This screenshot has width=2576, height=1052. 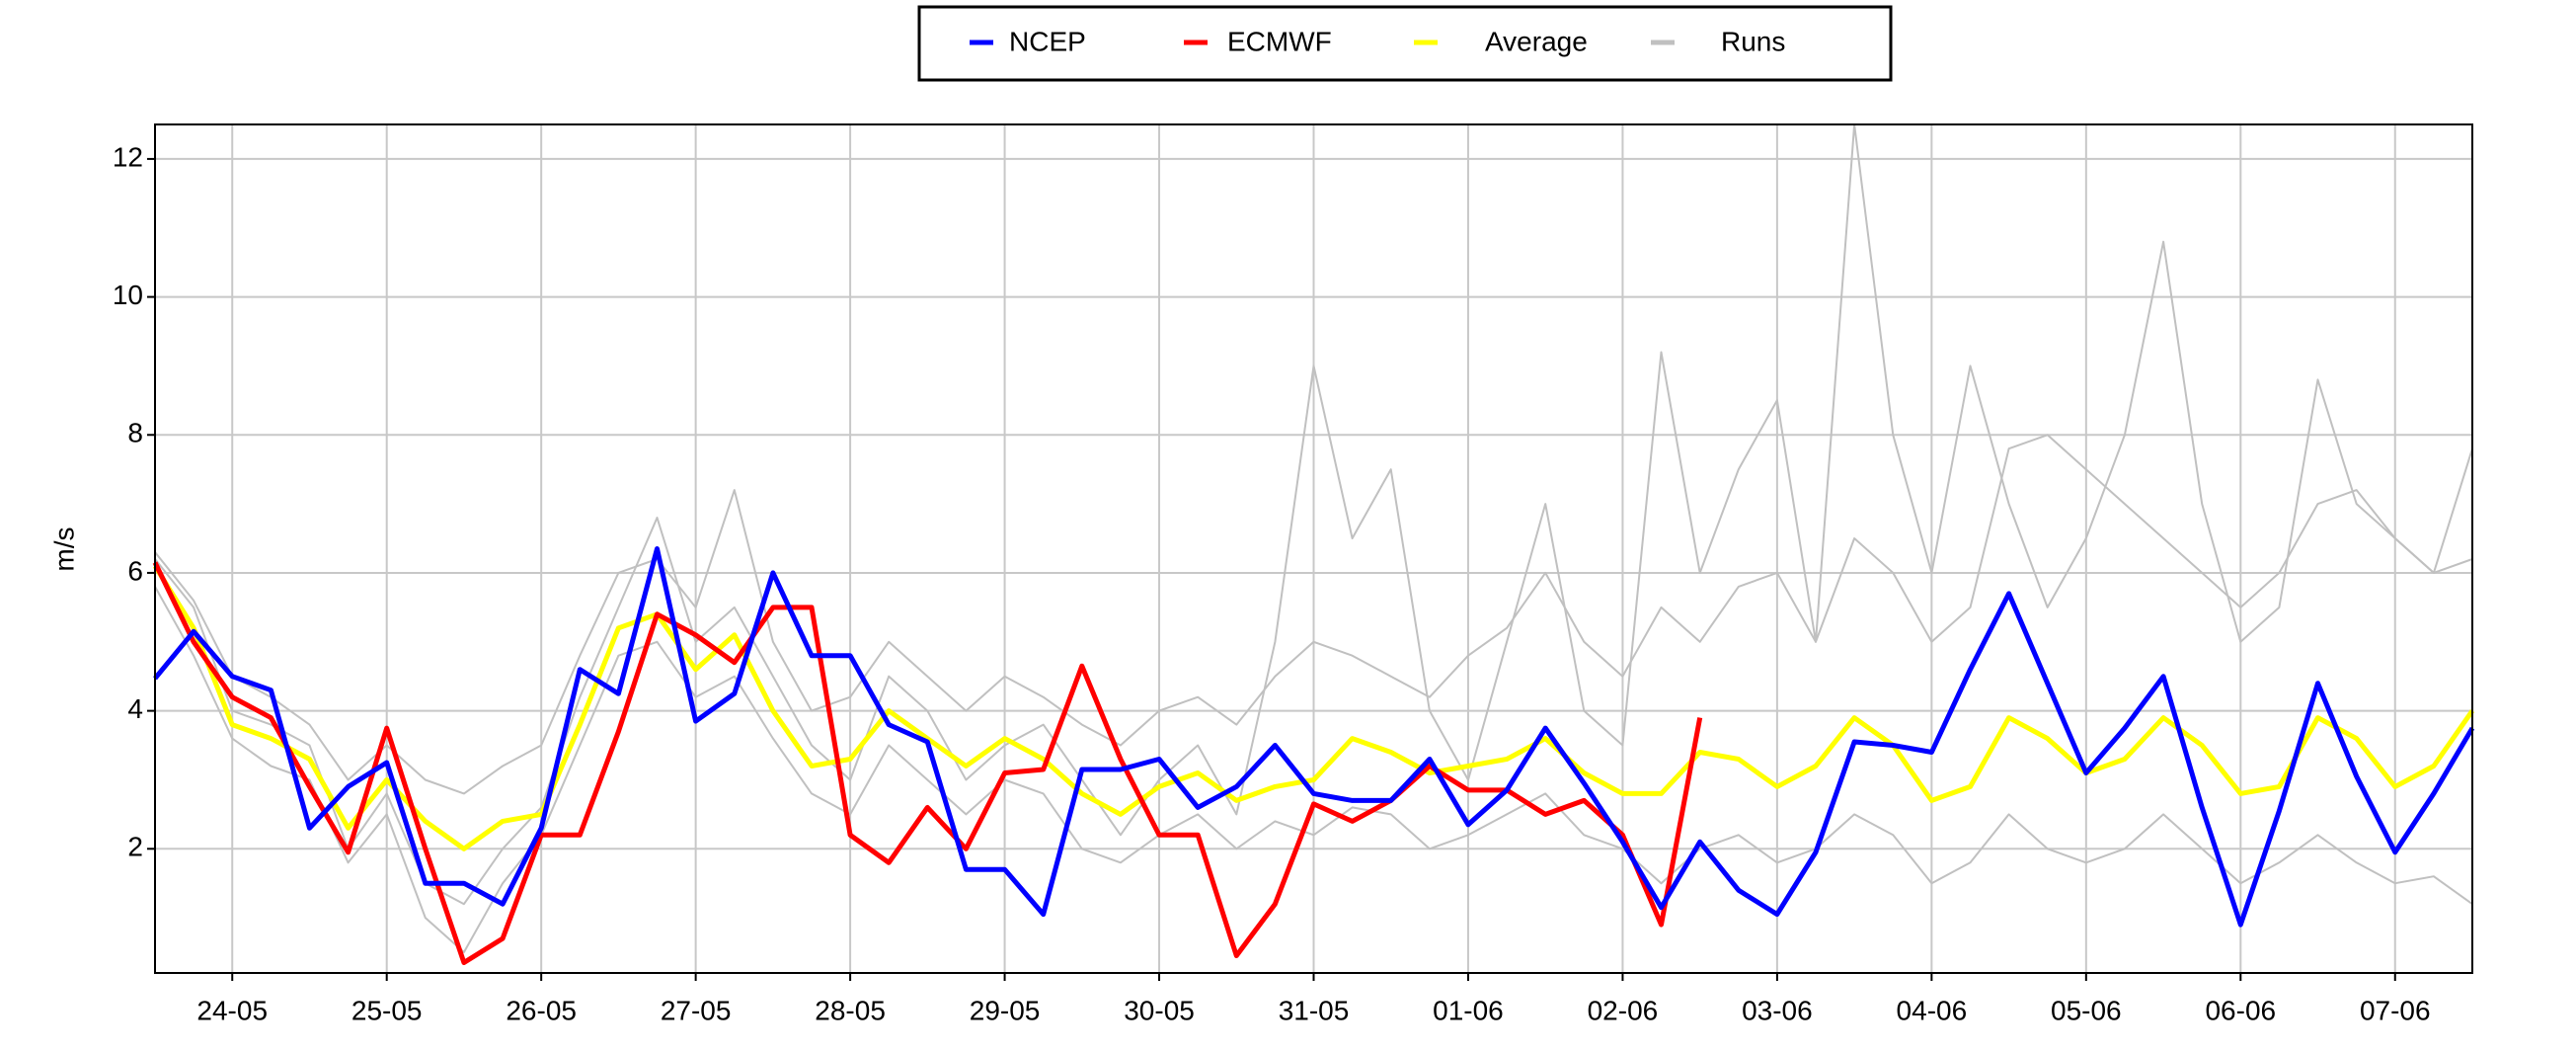 What do you see at coordinates (387, 1010) in the screenshot?
I see `x-tick-label: 25-05` at bounding box center [387, 1010].